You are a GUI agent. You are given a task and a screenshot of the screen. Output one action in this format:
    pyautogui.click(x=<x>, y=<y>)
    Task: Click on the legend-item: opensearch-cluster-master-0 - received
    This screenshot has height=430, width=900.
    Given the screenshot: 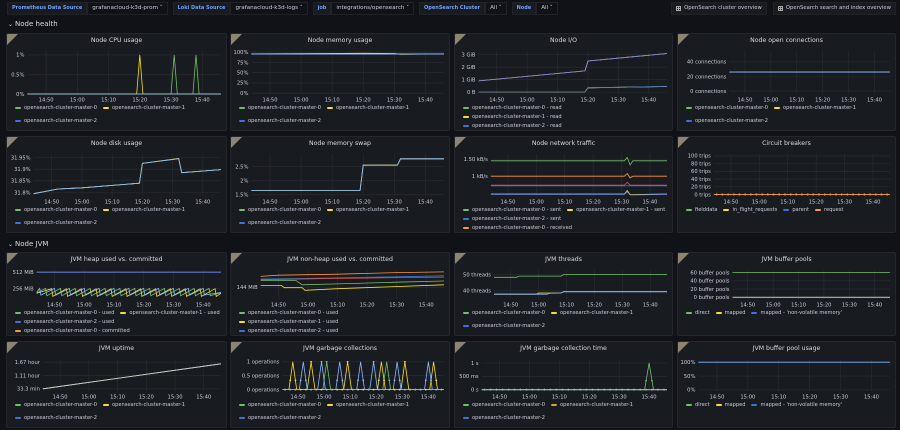 What is the action you would take?
    pyautogui.click(x=517, y=227)
    